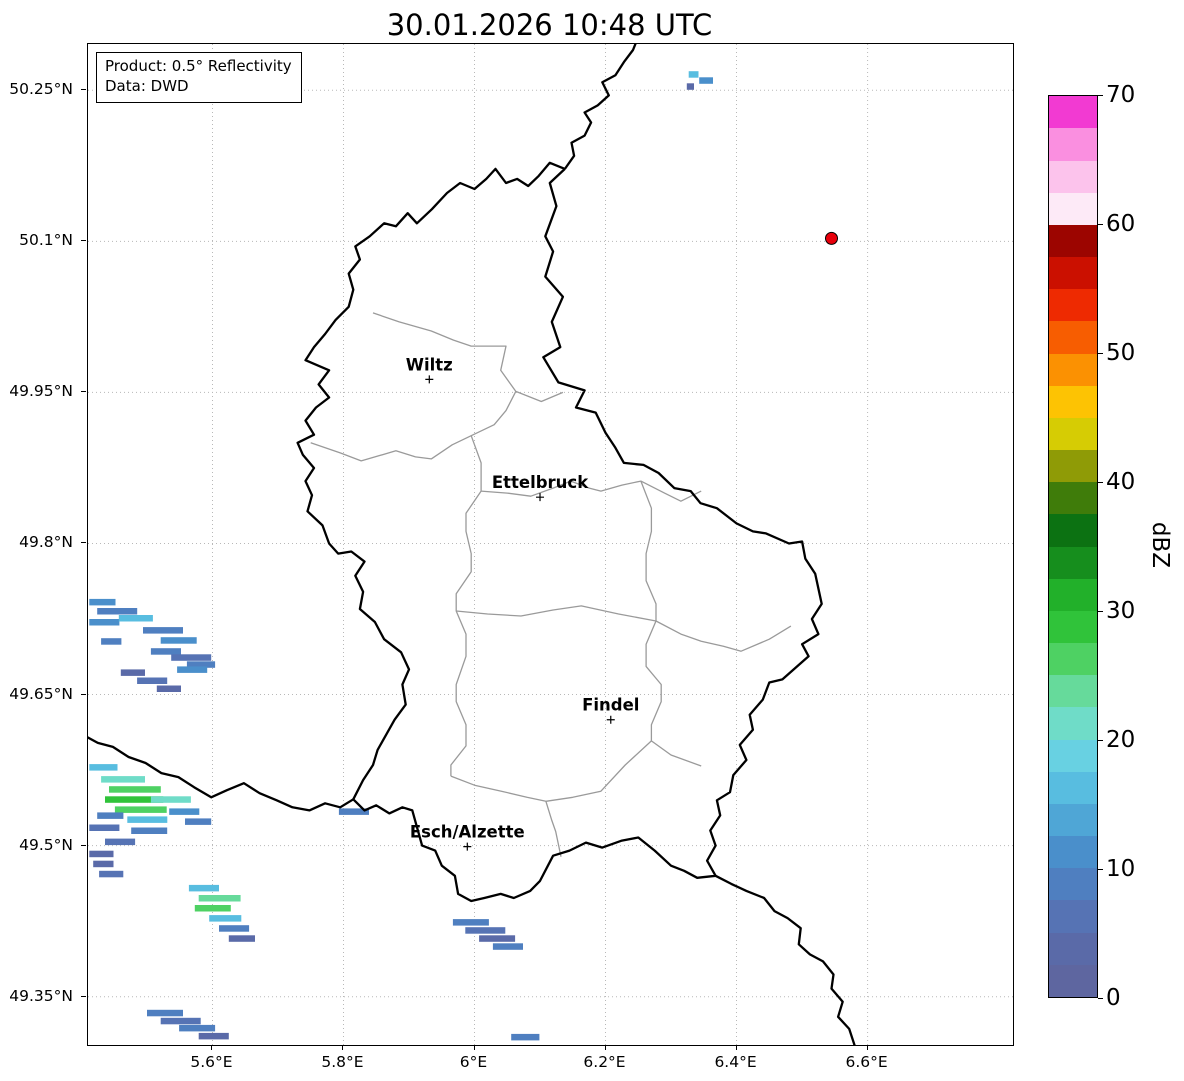  What do you see at coordinates (221, 774) in the screenshot?
I see `belgium-france-border` at bounding box center [221, 774].